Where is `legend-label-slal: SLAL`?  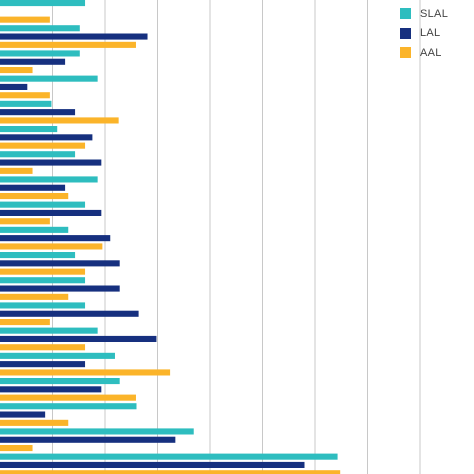 legend-label-slal: SLAL is located at coordinates (434, 13).